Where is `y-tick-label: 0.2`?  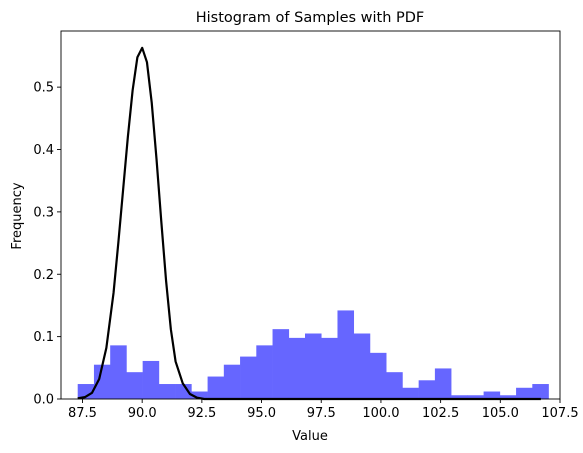
y-tick-label: 0.2 is located at coordinates (43, 275).